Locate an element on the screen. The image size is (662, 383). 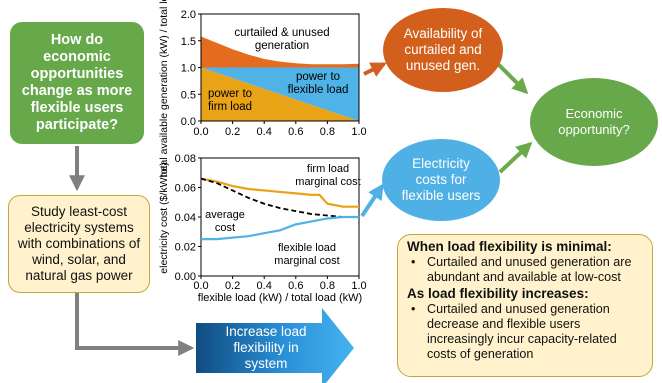
flexible-cost-line is located at coordinates (280, 228).